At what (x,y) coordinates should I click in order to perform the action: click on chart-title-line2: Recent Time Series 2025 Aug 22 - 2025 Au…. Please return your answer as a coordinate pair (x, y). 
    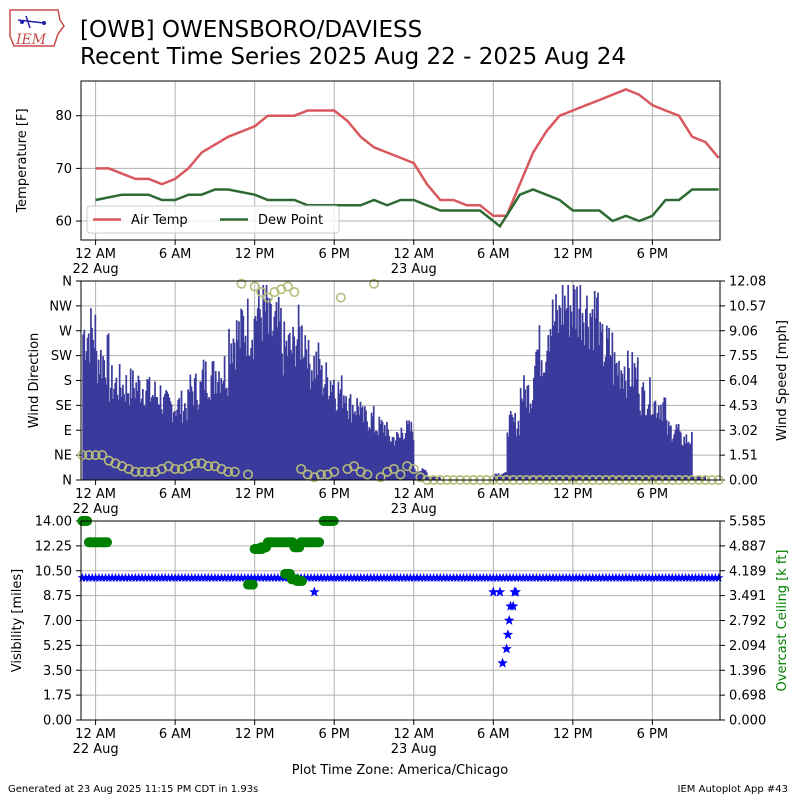
    Looking at the image, I should click on (353, 57).